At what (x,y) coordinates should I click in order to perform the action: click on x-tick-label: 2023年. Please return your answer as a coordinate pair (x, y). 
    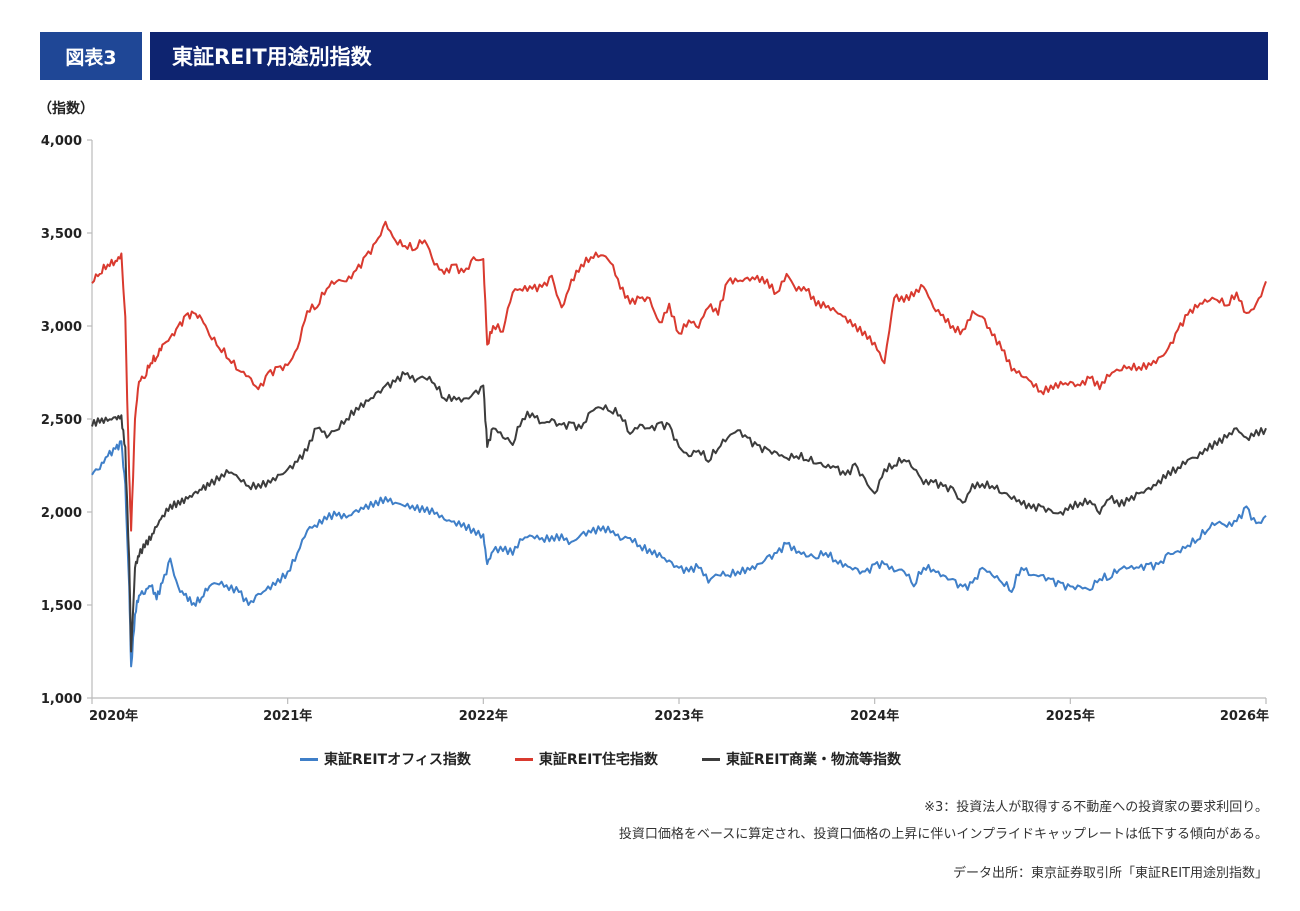
    Looking at the image, I should click on (678, 716).